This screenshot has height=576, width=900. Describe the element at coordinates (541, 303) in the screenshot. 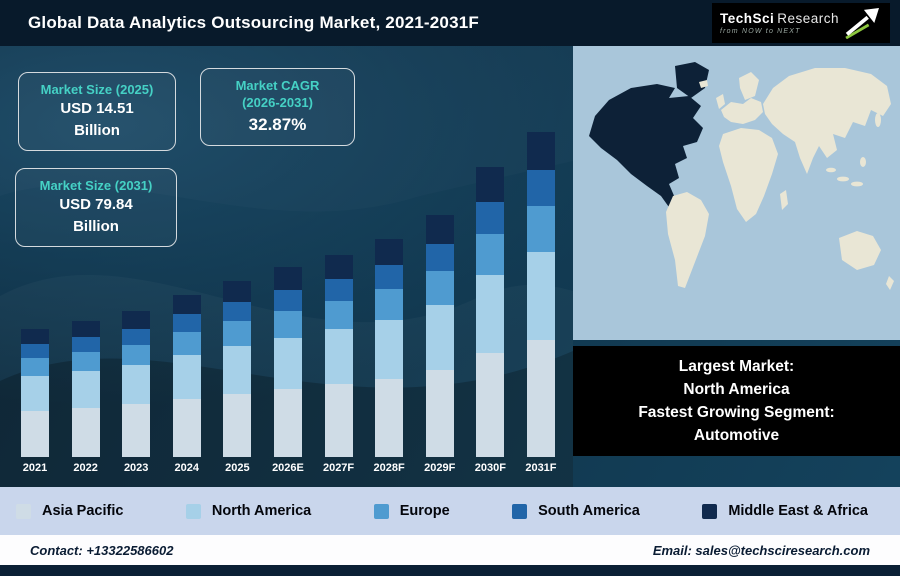

I see `bar-slot: 2031F` at that location.